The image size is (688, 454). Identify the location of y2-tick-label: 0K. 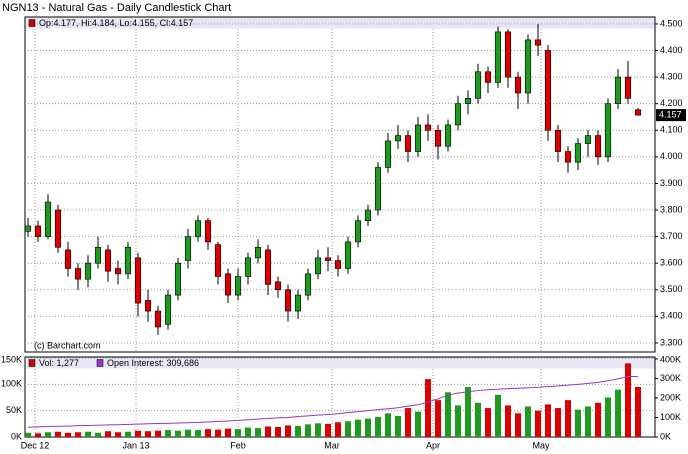
(665, 436).